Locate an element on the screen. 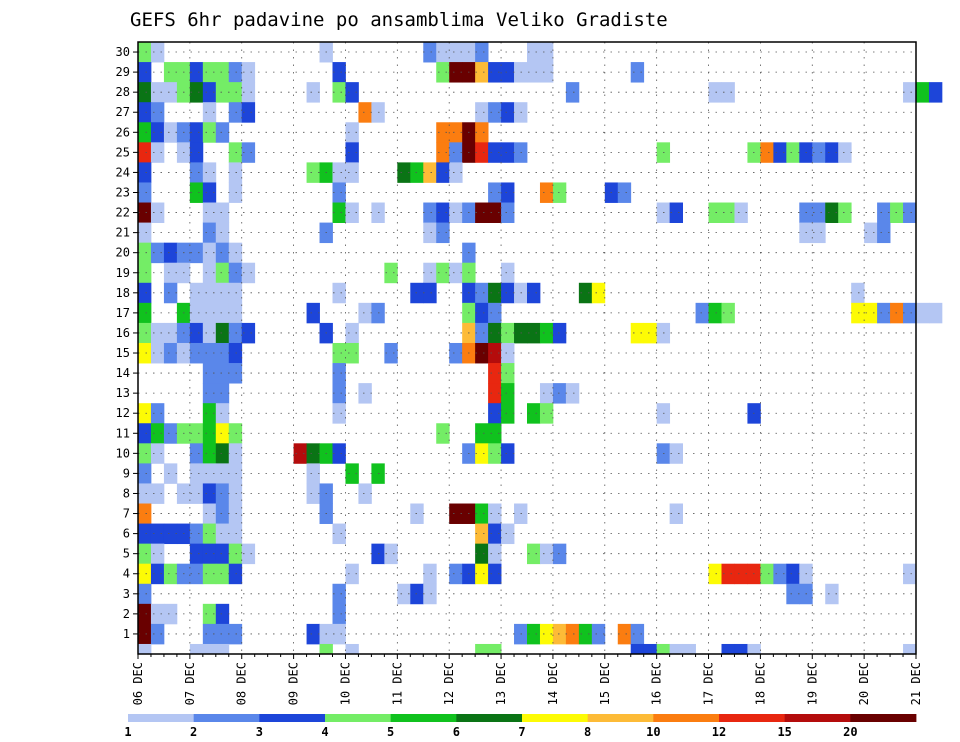 This screenshot has width=960, height=742. y-tick-label: 24 is located at coordinates (123, 172).